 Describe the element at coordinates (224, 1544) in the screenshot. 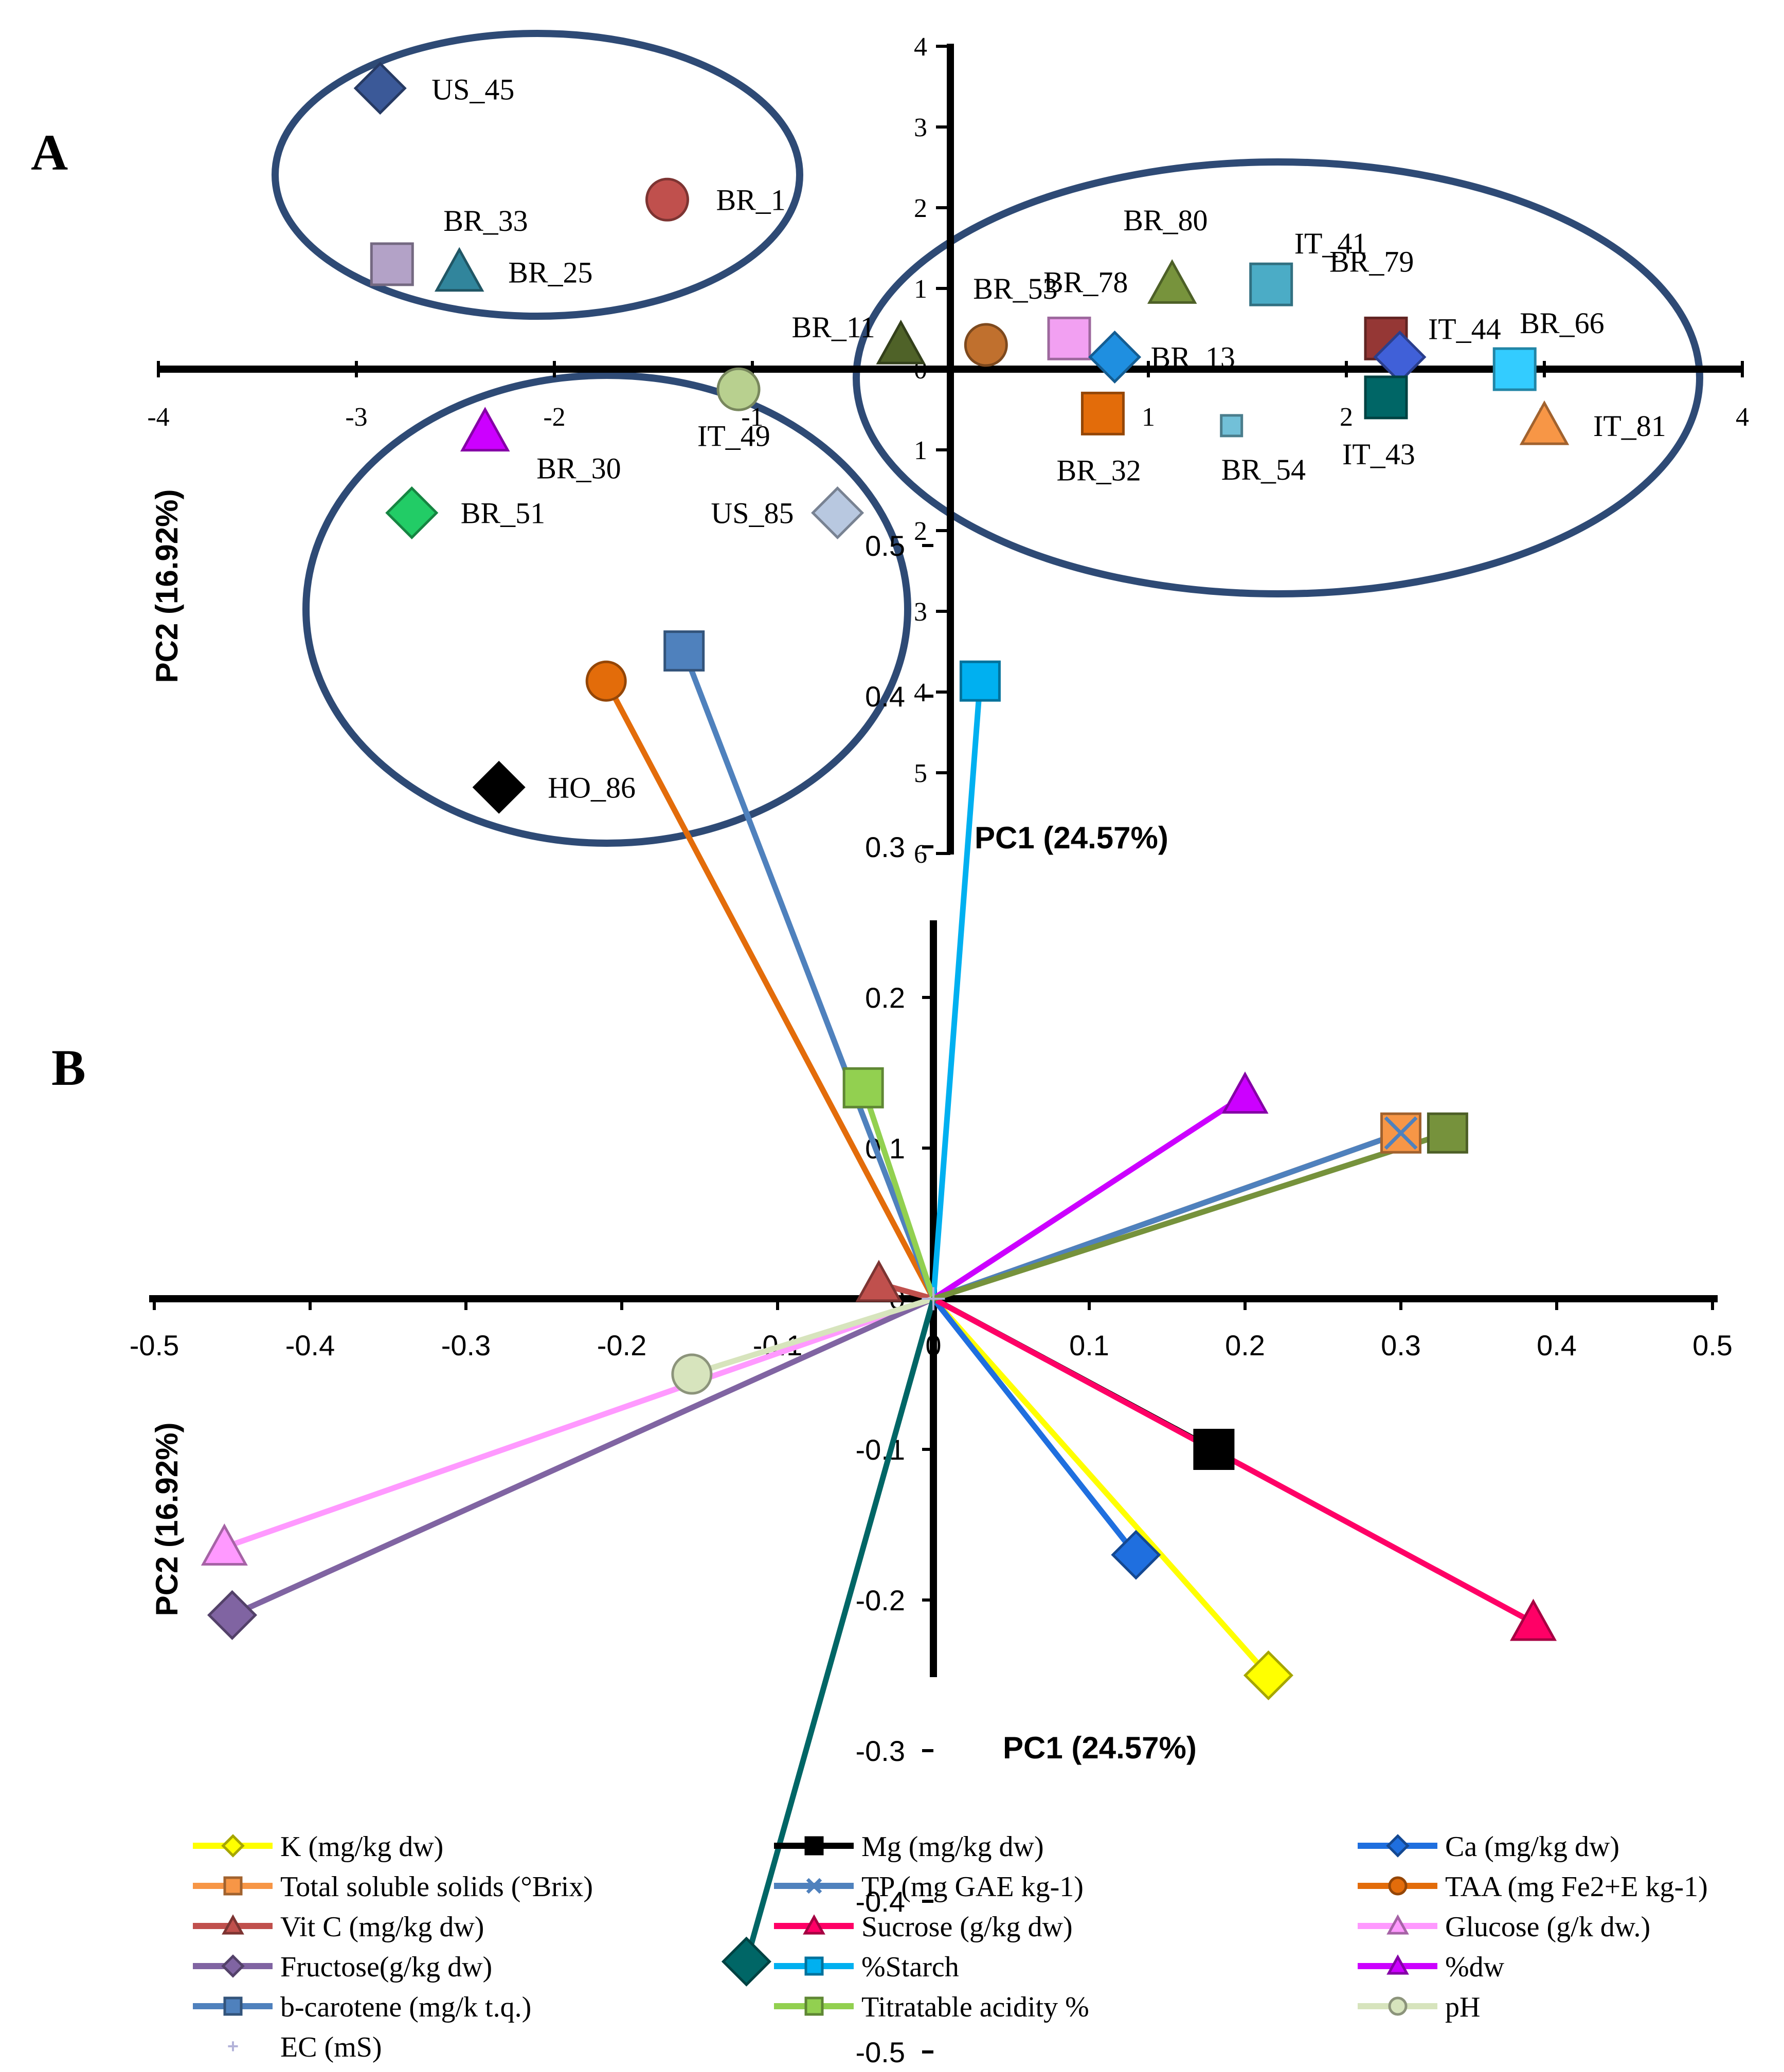

I see `vector-marker-glucose-g-k-dw` at that location.